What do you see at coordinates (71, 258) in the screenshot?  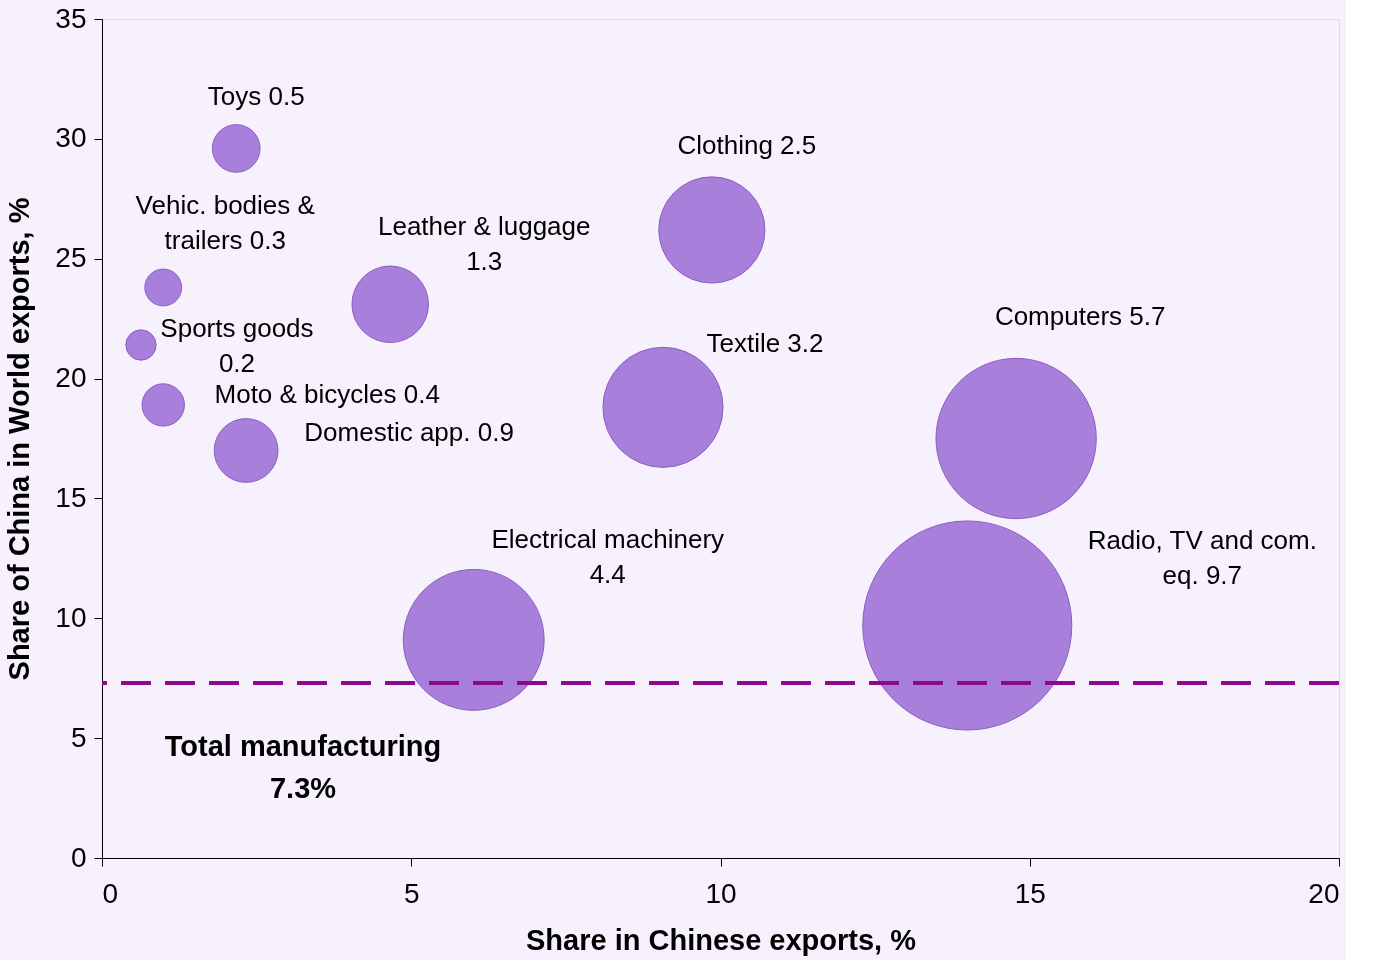 I see `y-tick-label: 25` at bounding box center [71, 258].